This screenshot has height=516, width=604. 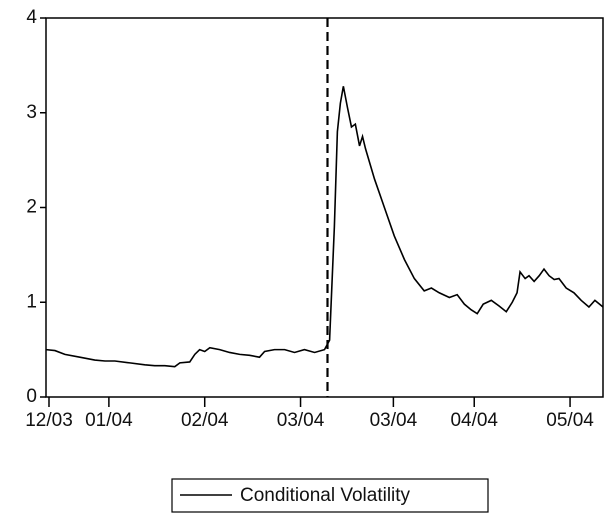 I want to click on legend-label: Conditional Volatility, so click(x=325, y=495).